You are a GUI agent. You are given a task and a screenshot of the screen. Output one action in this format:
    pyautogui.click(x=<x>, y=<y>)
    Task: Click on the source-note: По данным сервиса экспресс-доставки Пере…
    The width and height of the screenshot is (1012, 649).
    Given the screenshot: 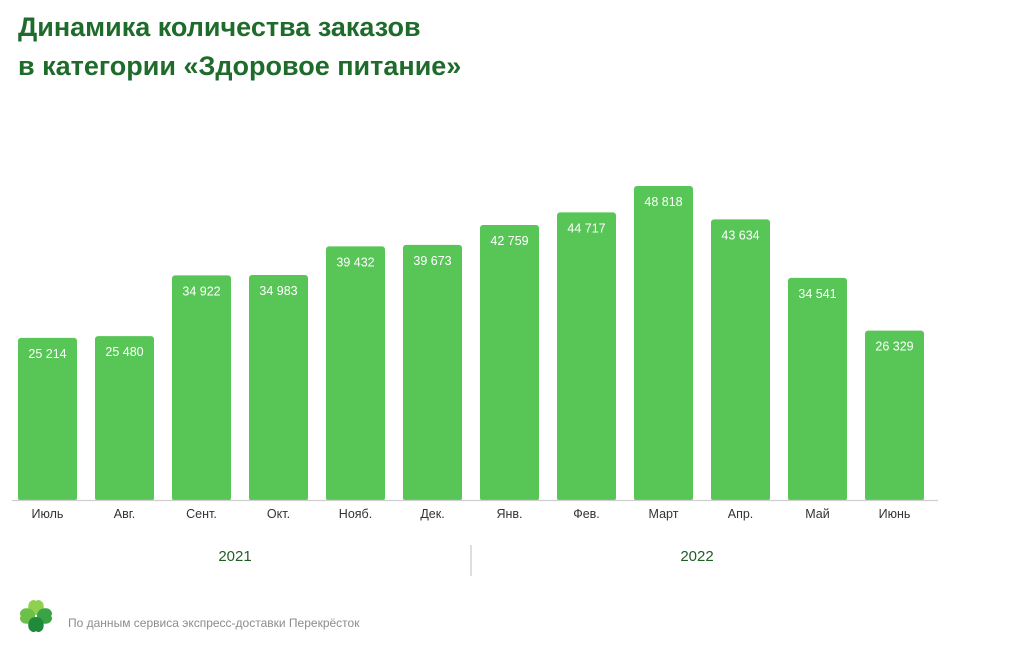 What is the action you would take?
    pyautogui.click(x=214, y=623)
    